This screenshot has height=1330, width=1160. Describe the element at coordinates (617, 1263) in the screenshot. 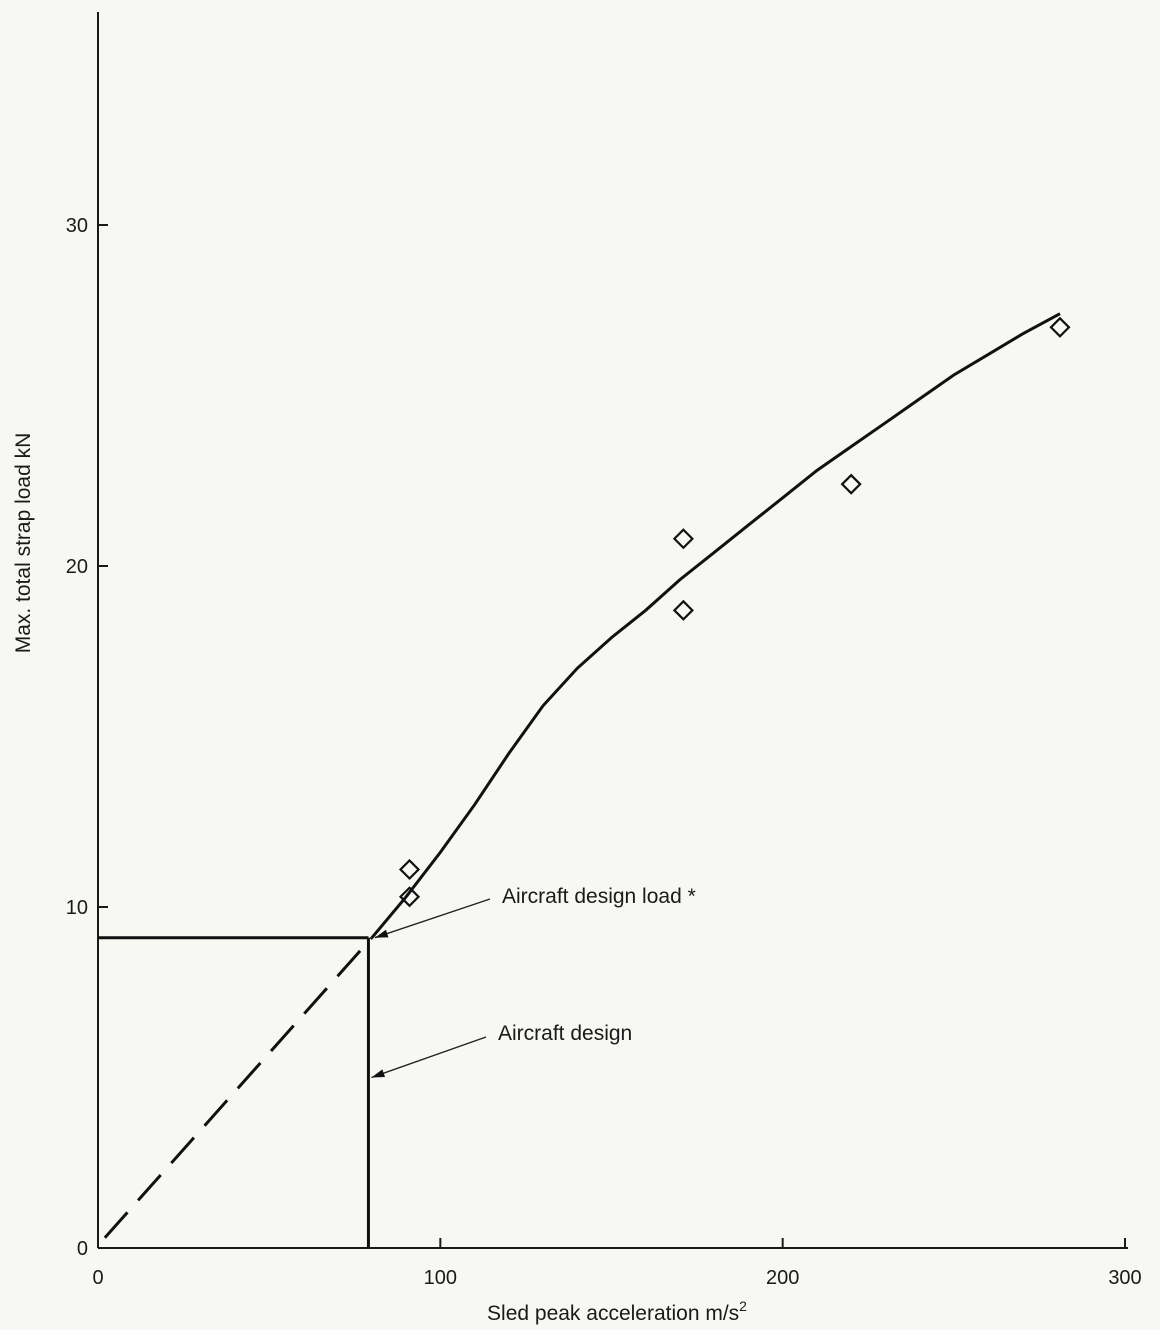

I see `x-ticks: 0 100 200 300` at that location.